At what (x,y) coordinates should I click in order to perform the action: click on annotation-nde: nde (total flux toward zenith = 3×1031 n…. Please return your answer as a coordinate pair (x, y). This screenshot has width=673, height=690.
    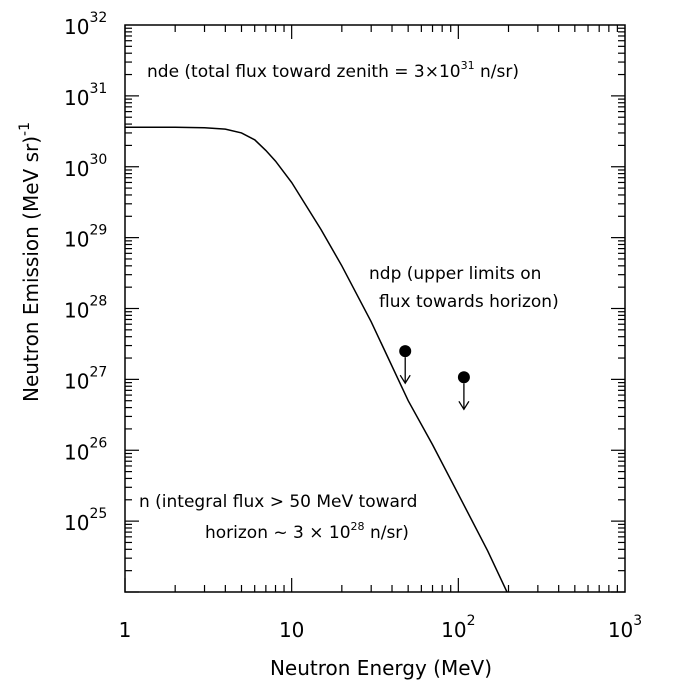
    Looking at the image, I should click on (333, 70).